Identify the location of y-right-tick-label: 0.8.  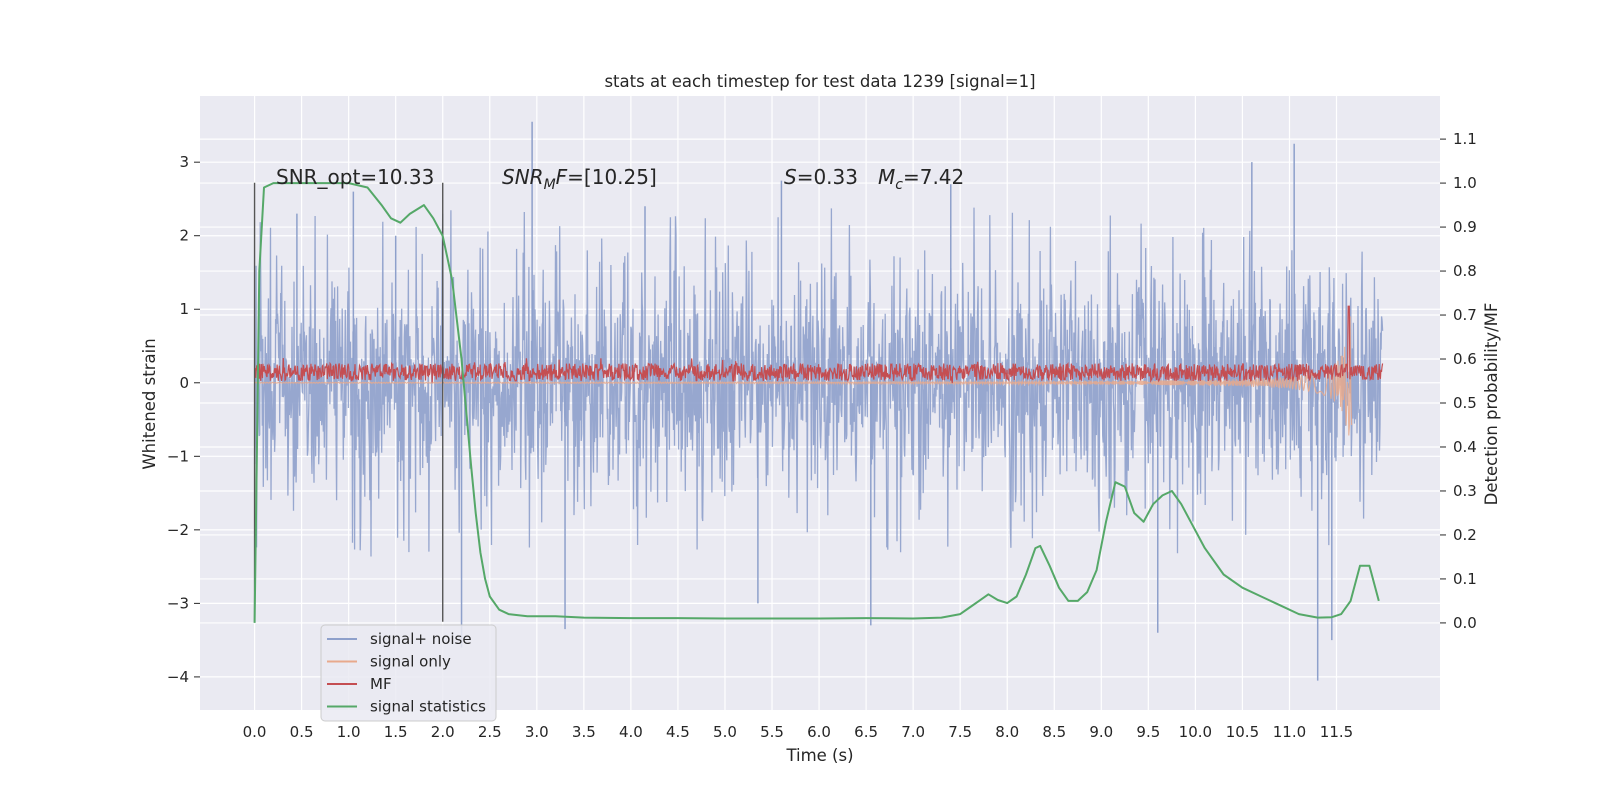
(1465, 271).